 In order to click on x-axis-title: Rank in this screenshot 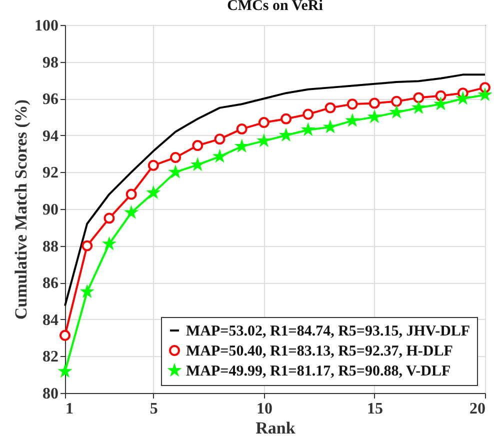, I will do `click(276, 428)`.